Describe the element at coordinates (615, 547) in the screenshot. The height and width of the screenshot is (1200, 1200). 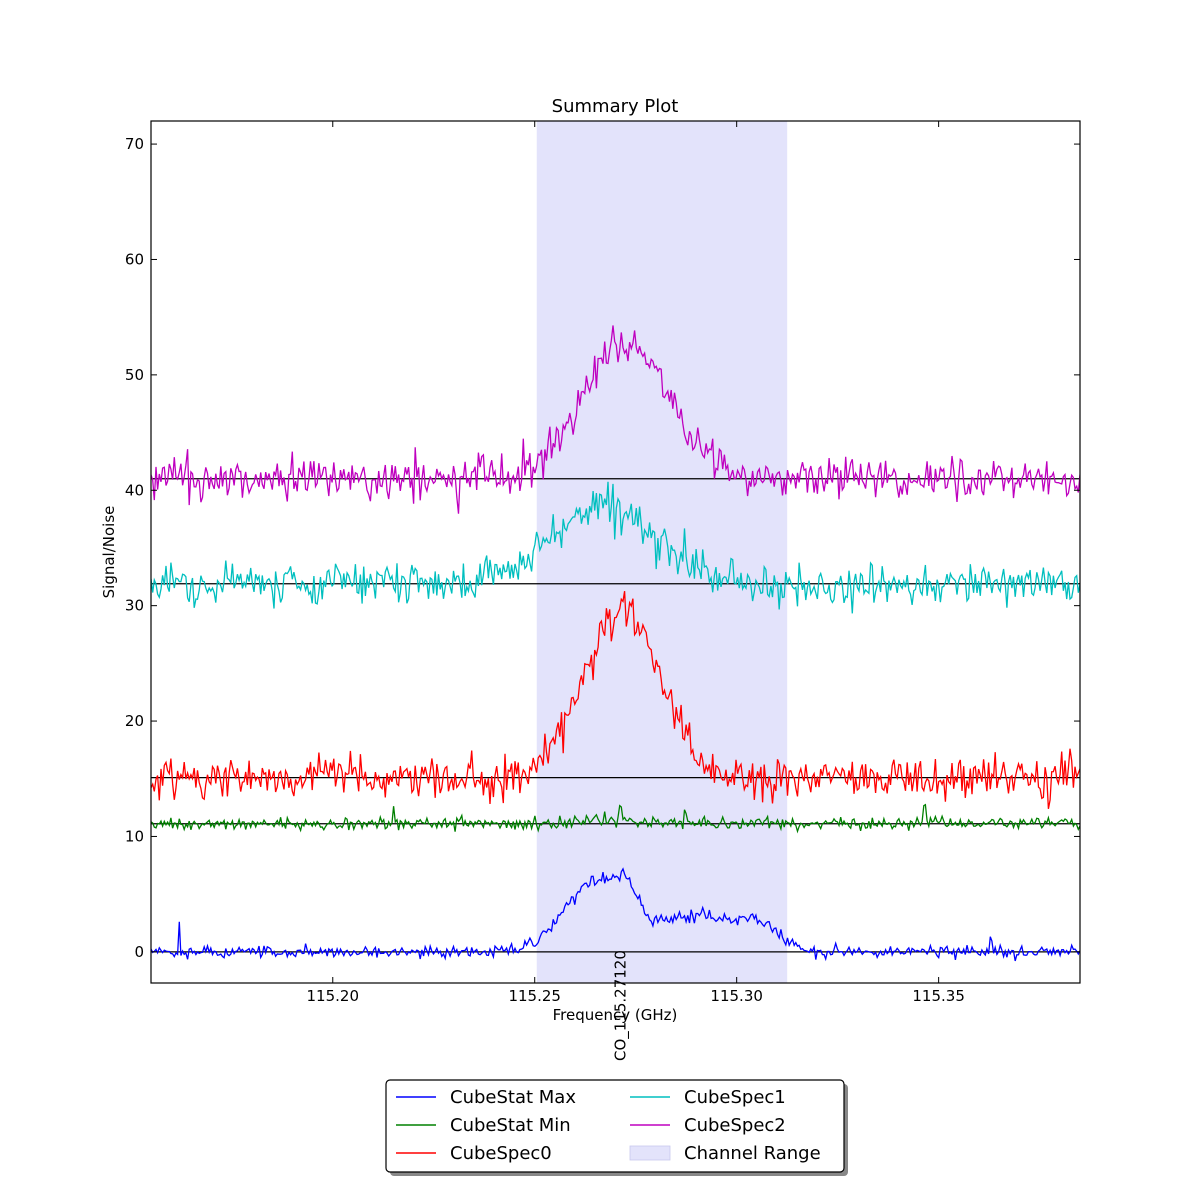
I see `series-line-cubespec1` at that location.